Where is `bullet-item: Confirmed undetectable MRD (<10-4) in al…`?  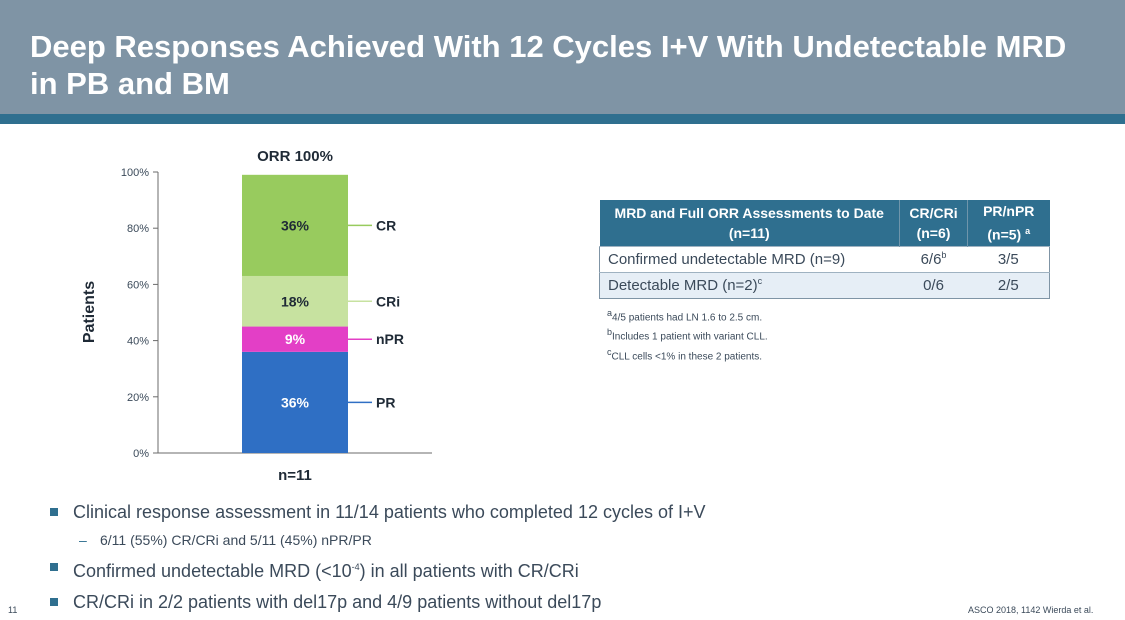 bullet-item: Confirmed undetectable MRD (<10-4) in al… is located at coordinates (500, 569).